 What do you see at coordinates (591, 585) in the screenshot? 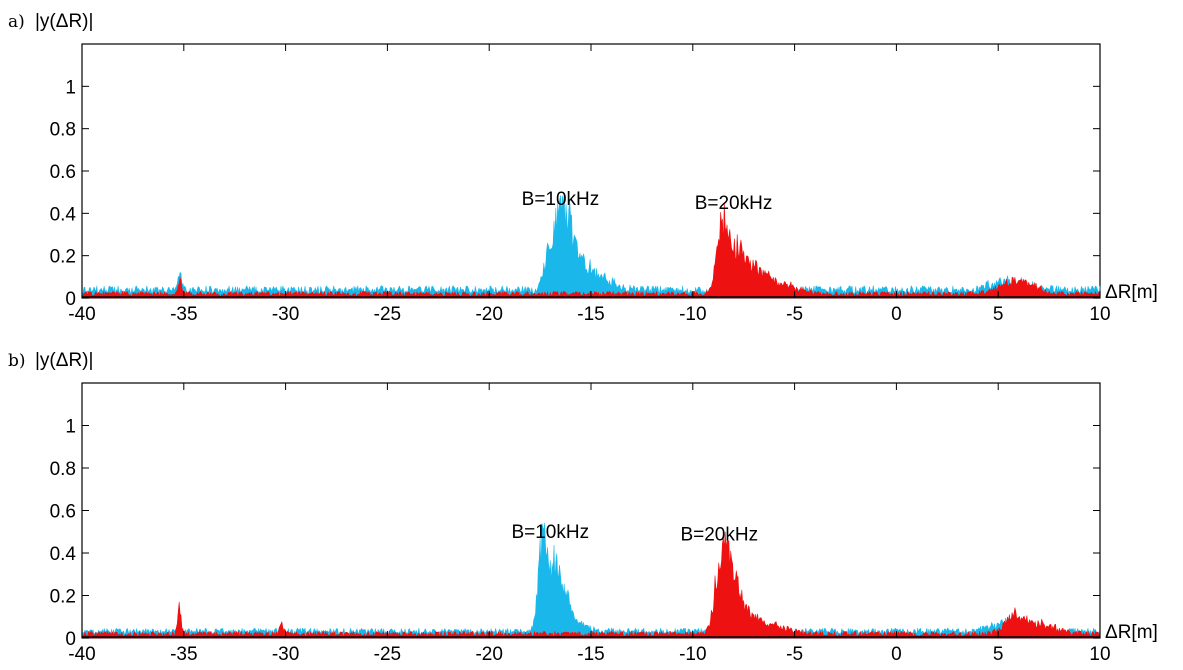
I see `series-area-red` at bounding box center [591, 585].